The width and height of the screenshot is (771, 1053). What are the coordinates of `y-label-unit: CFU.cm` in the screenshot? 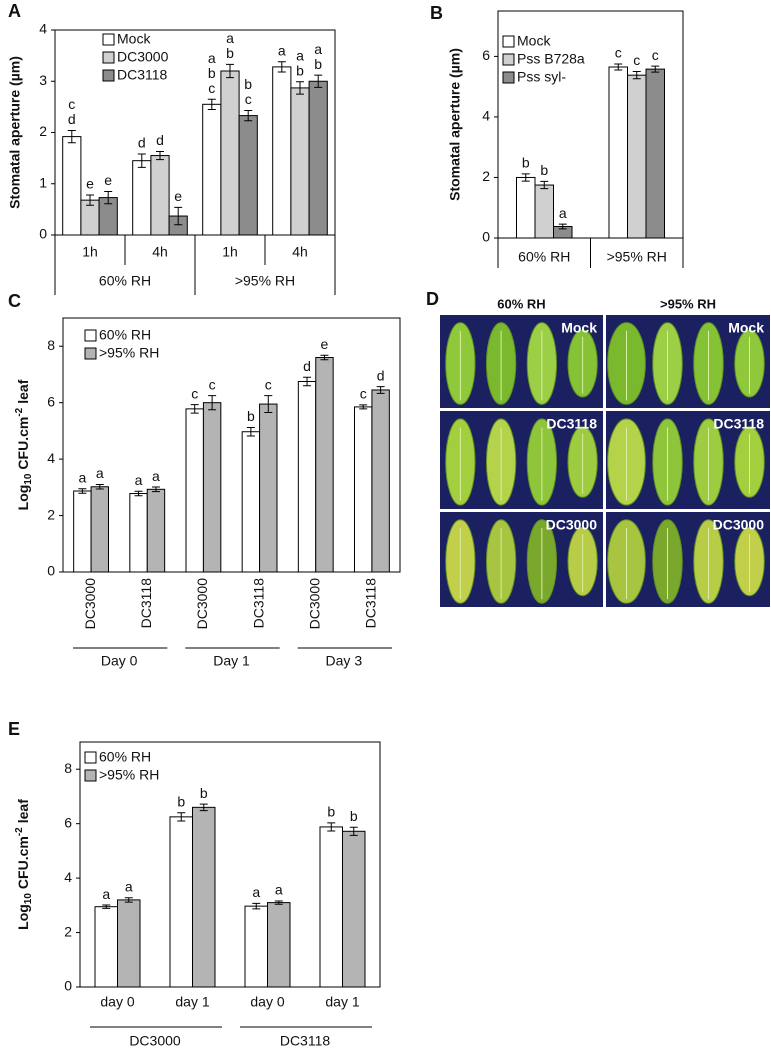 It's located at (23, 443).